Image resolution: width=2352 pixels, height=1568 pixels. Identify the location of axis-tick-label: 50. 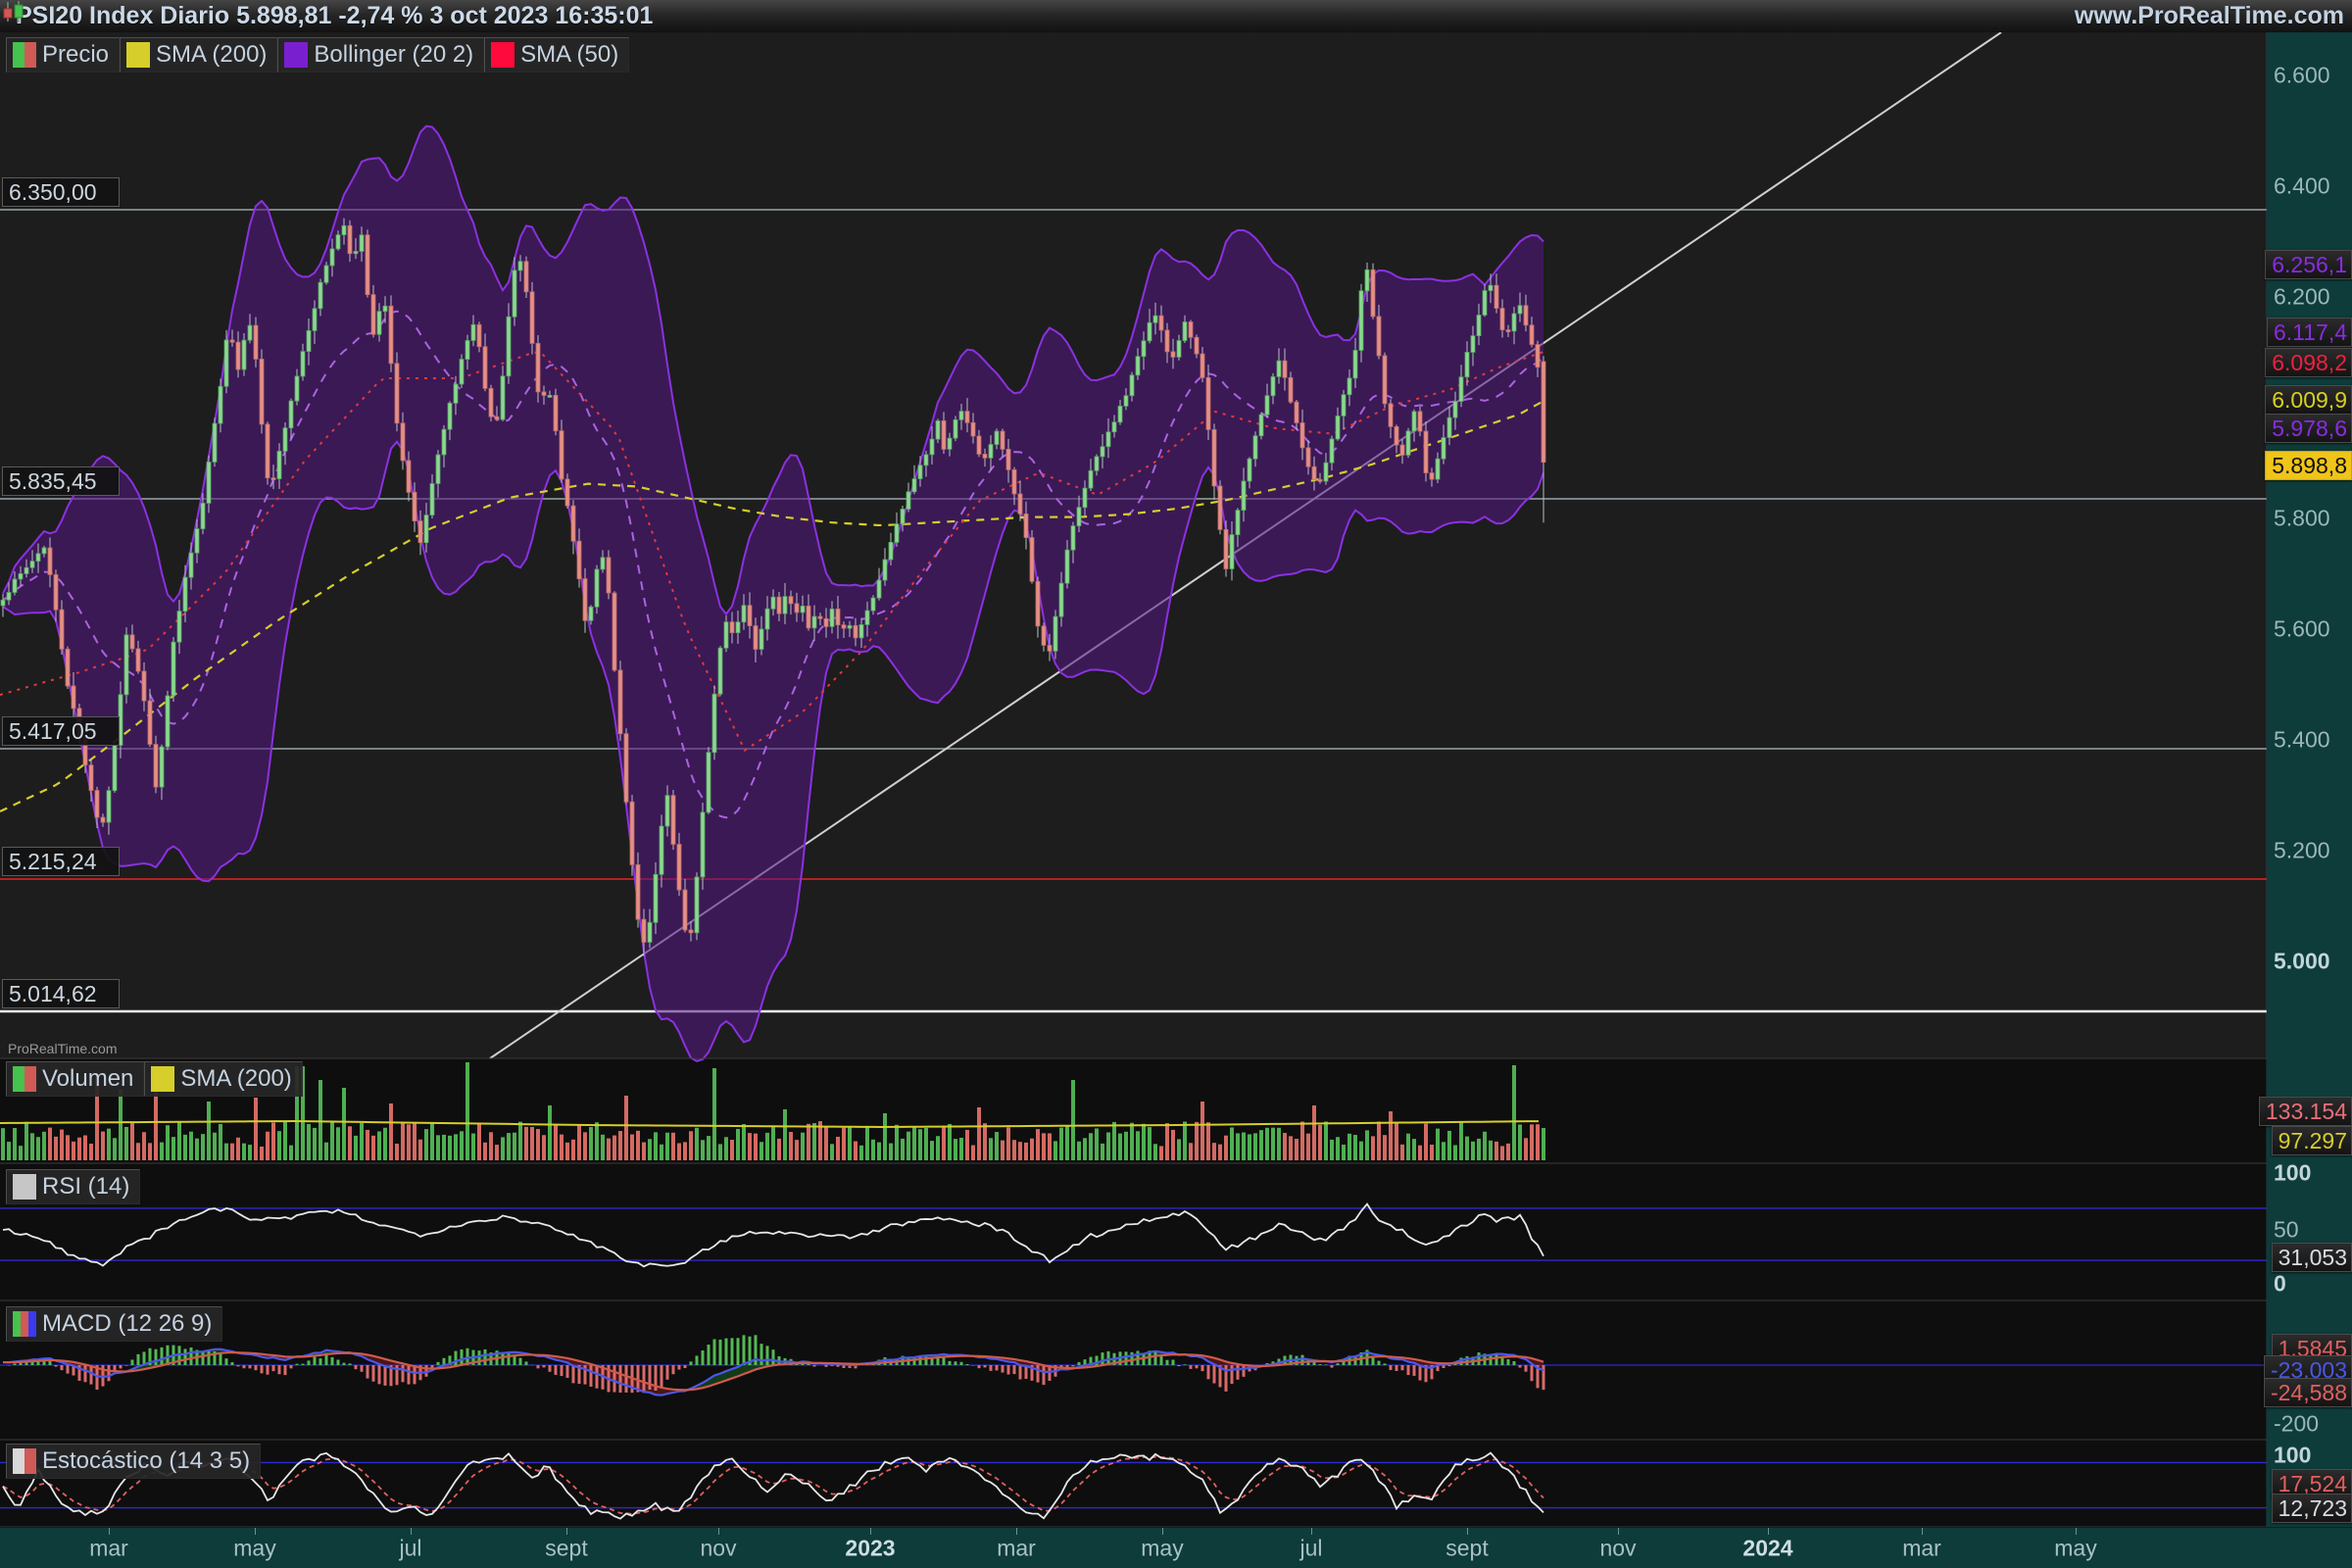
(2286, 1229).